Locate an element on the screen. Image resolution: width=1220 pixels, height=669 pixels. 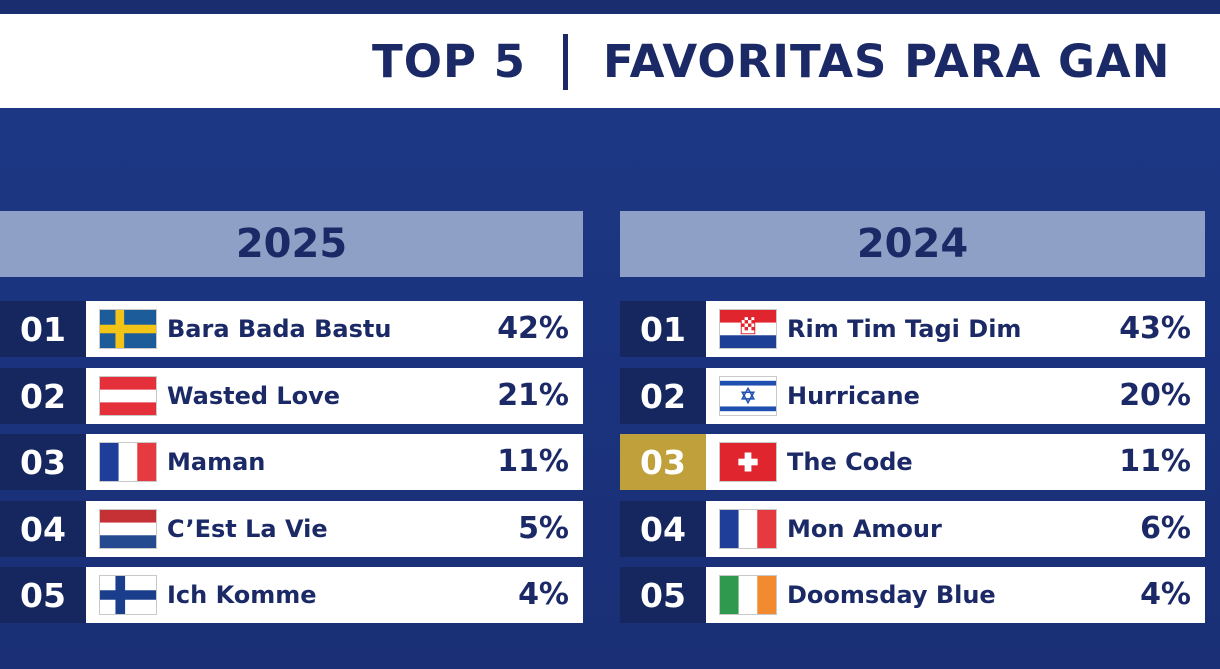
entry-cell: Doomsday Blue 4% is located at coordinates (955, 595).